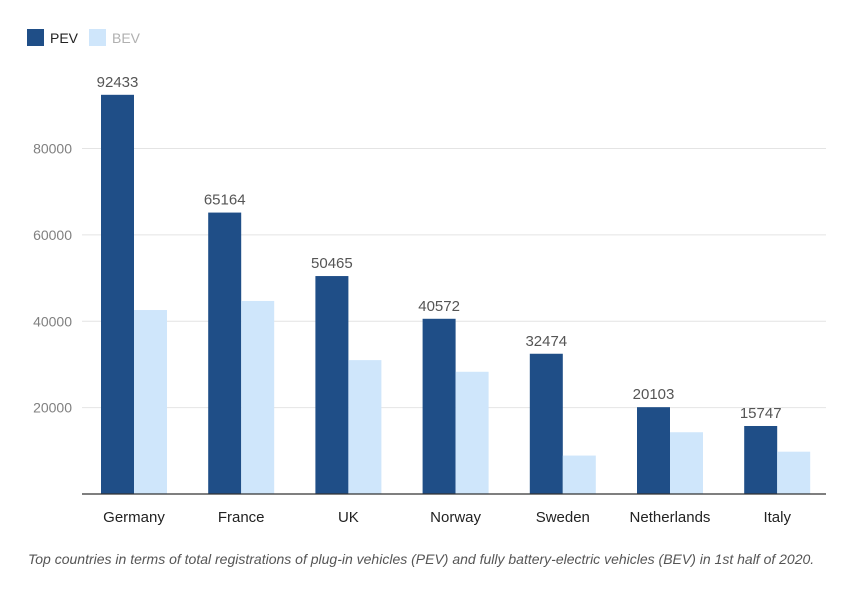 Image resolution: width=852 pixels, height=595 pixels. Describe the element at coordinates (563, 517) in the screenshot. I see `x-category-label: Sweden` at that location.